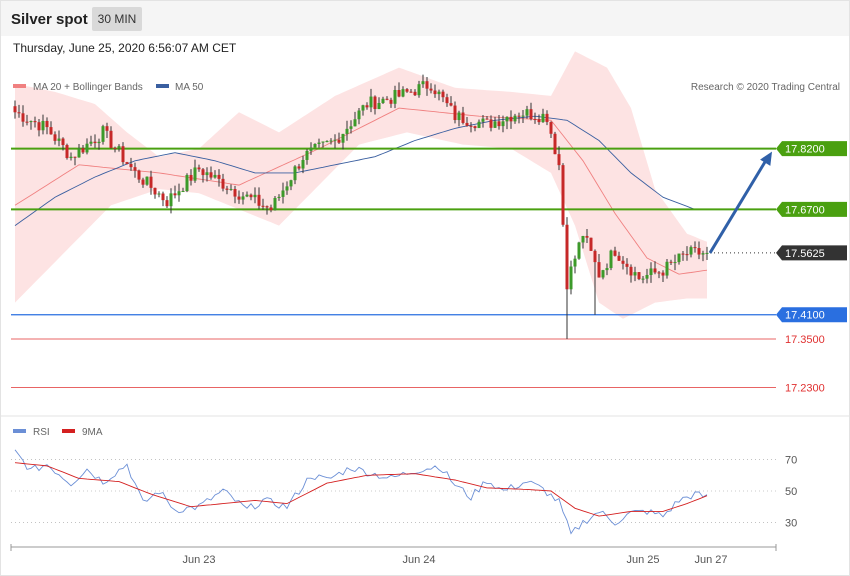 This screenshot has width=850, height=576. What do you see at coordinates (811, 315) in the screenshot?
I see `level-tag-2-bg` at bounding box center [811, 315].